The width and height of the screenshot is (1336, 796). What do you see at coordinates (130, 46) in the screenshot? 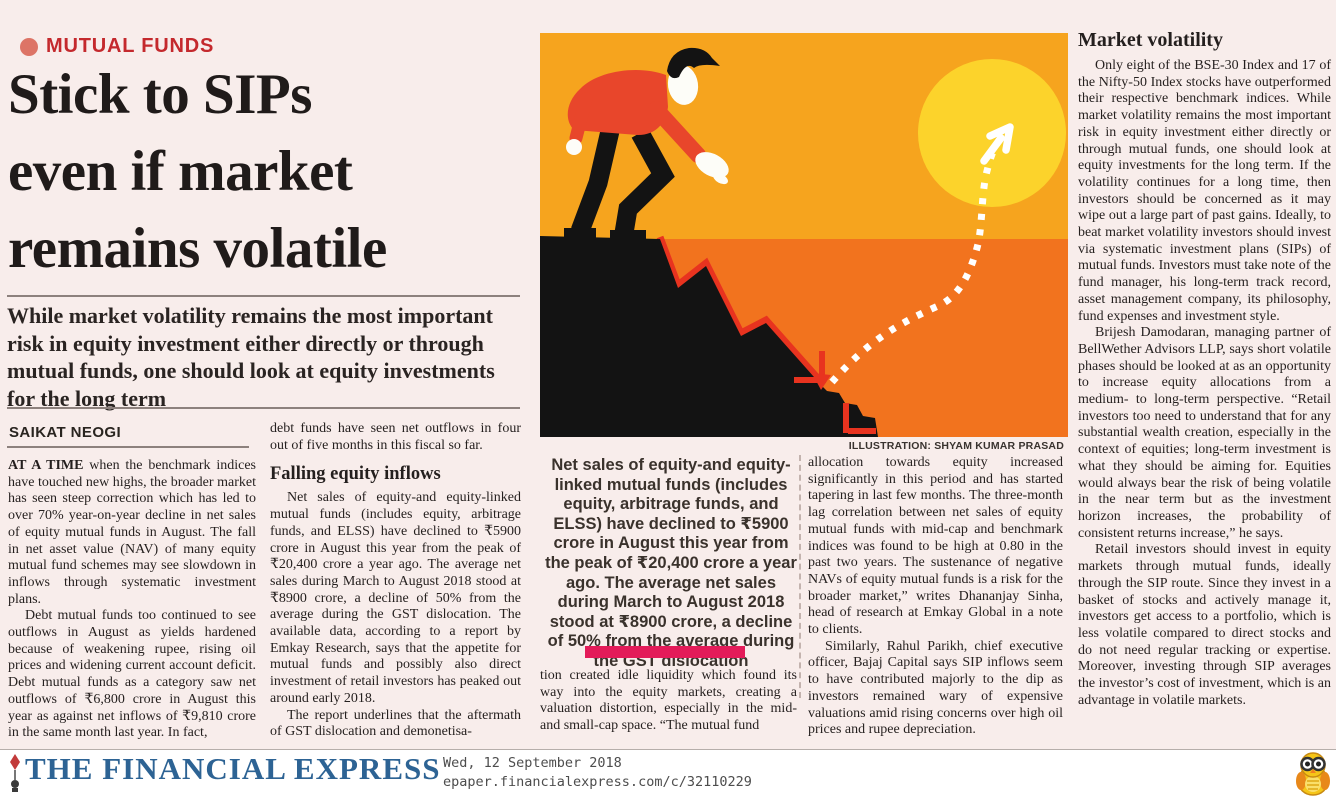
I see `section-label: MUTUAL FUNDS` at bounding box center [130, 46].